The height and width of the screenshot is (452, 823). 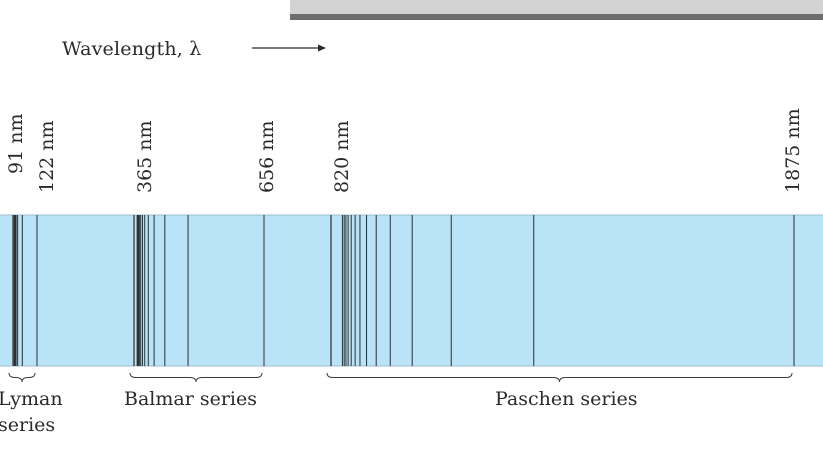 I want to click on lyman-series-label-line1: Lyman, so click(x=31, y=399).